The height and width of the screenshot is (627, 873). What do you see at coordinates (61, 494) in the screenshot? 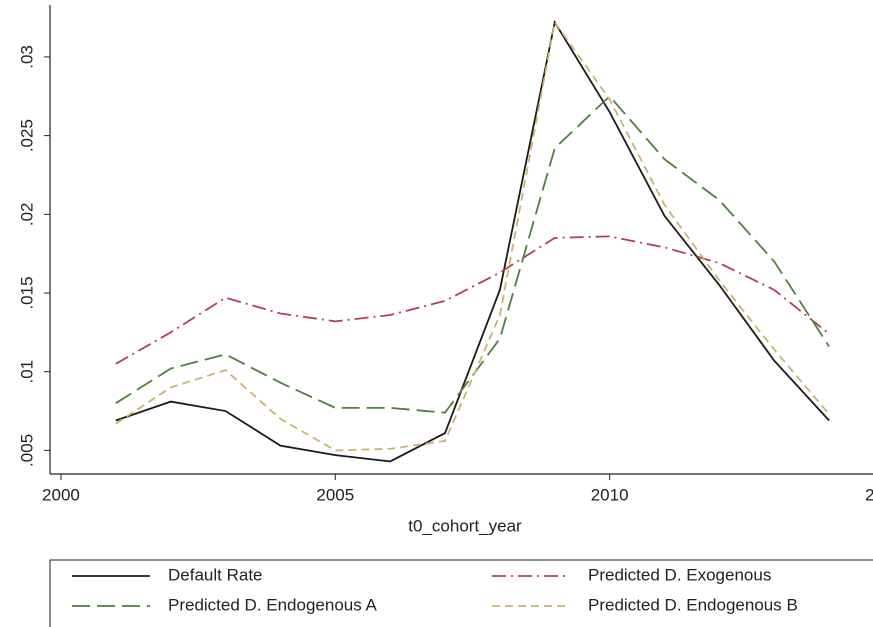
I see `x-tick-label: 2000` at bounding box center [61, 494].